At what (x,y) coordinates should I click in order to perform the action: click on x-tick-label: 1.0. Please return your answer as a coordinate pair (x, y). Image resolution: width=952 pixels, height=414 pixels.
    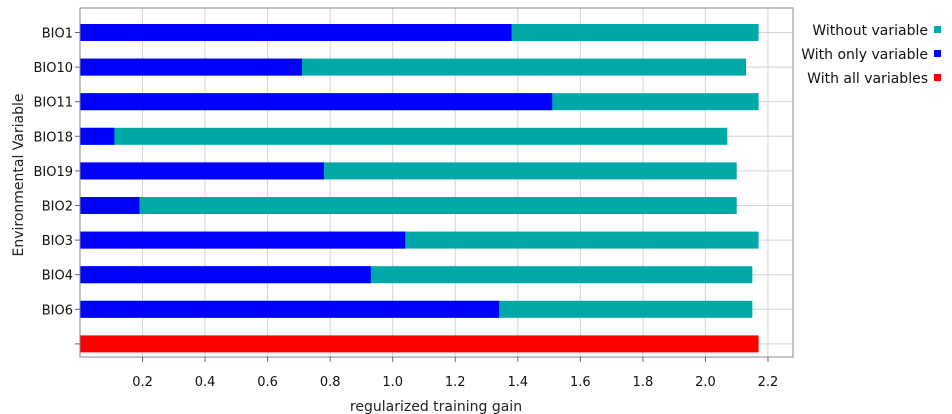
    Looking at the image, I should click on (392, 382).